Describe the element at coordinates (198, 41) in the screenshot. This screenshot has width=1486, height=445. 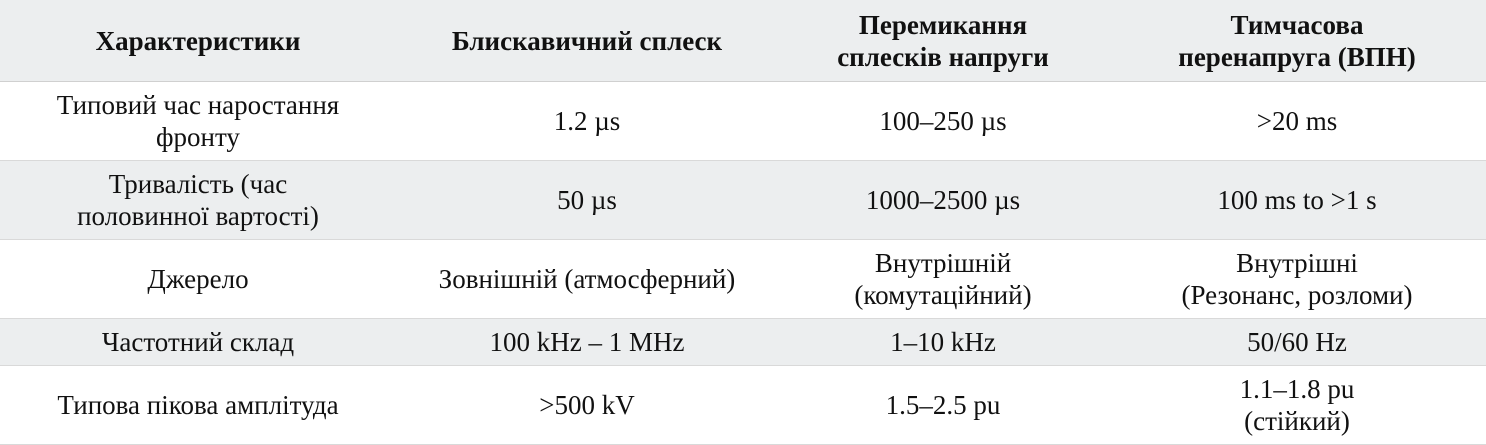
I see `header-characteristics: Характеристики` at that location.